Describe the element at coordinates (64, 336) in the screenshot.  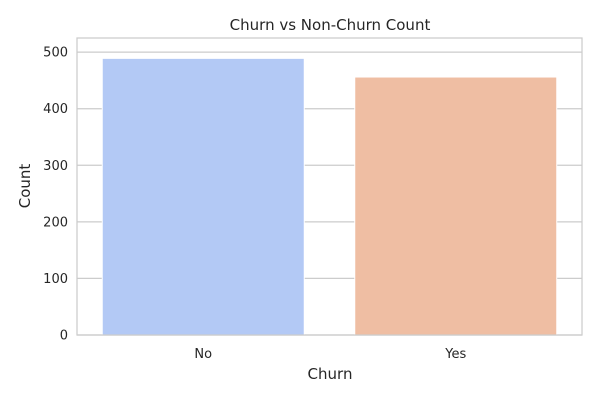
I see `y-tick-label: 0` at that location.